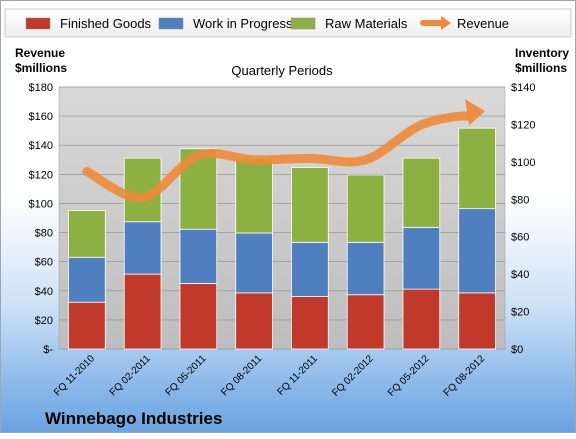 The image size is (576, 439). What do you see at coordinates (44, 234) in the screenshot?
I see `left-tick-label: $80` at bounding box center [44, 234].